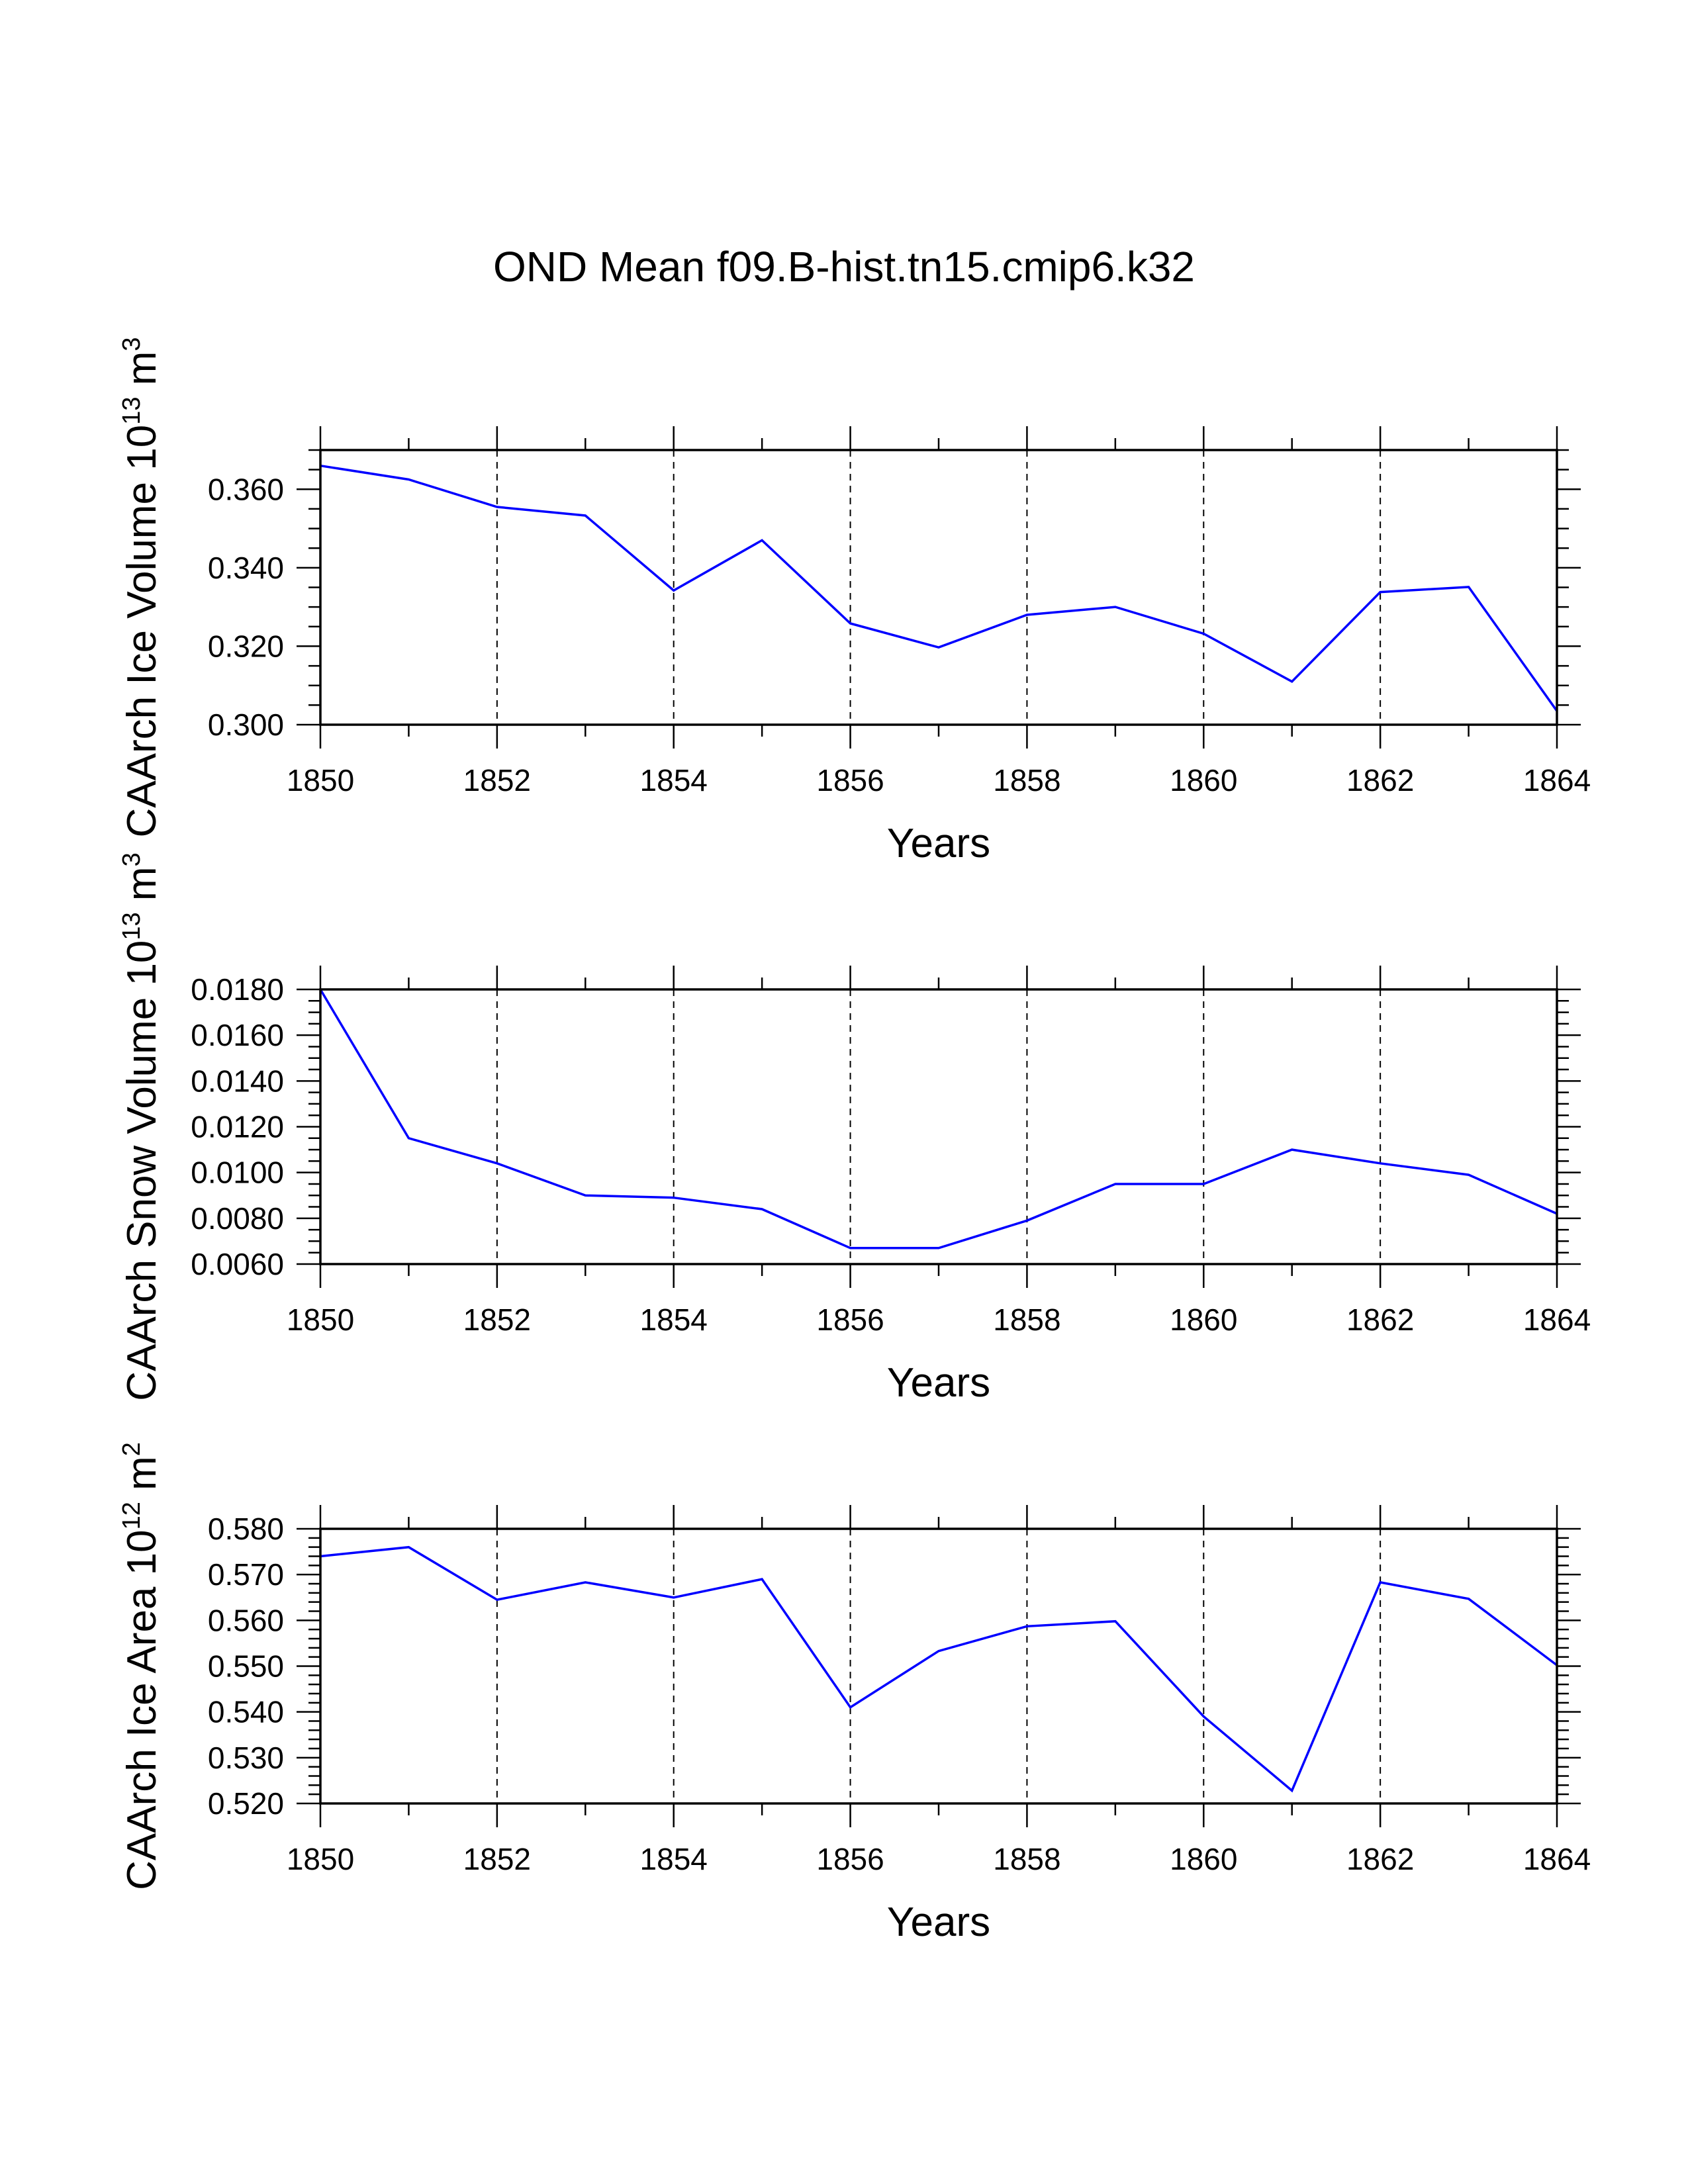 This screenshot has width=1688, height=2184. Describe the element at coordinates (844, 267) in the screenshot. I see `figure-title: OND Mean f09.B-hist.tn15.cmip6.k32` at that location.